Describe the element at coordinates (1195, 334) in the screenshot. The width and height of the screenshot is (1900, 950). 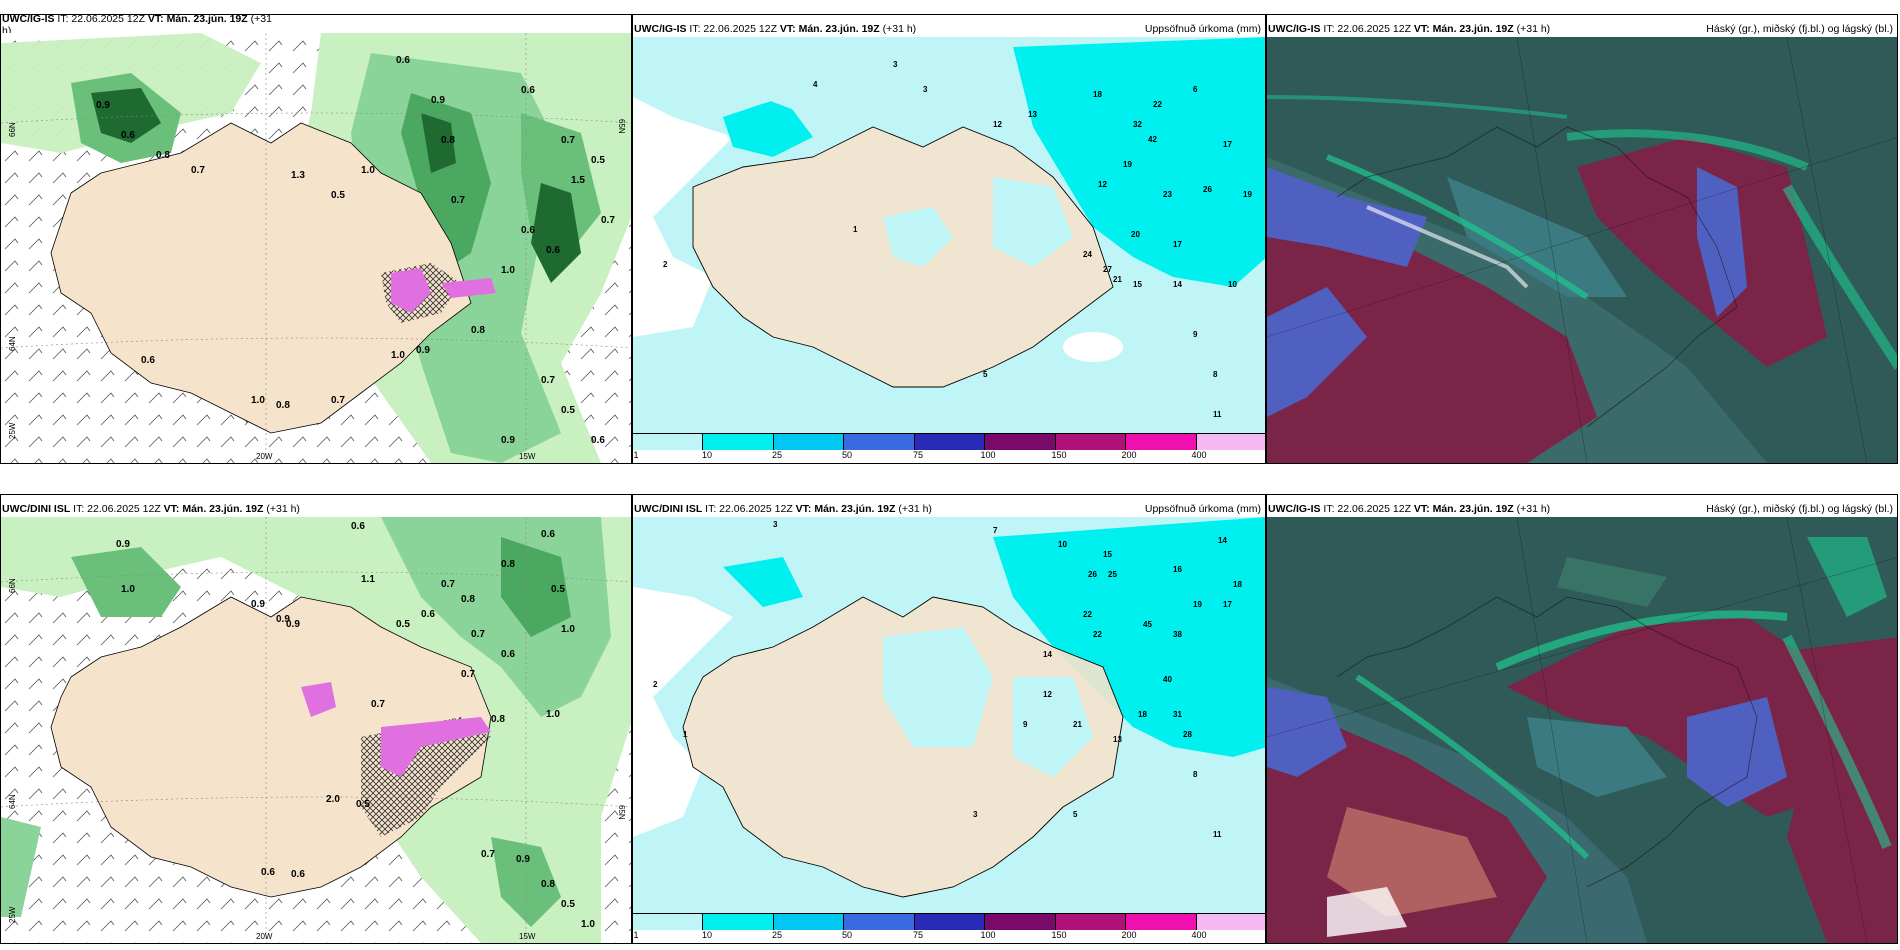
I see `precip-value: 9` at that location.